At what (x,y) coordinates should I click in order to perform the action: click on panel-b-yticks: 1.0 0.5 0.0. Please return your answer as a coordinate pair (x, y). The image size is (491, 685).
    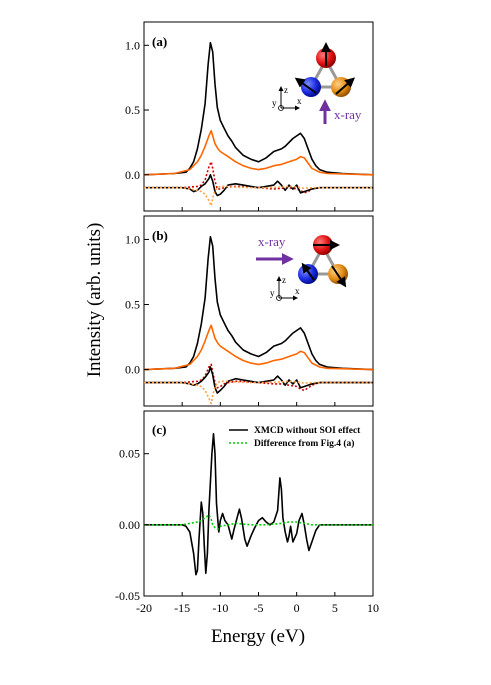
    Looking at the image, I should click on (249, 319).